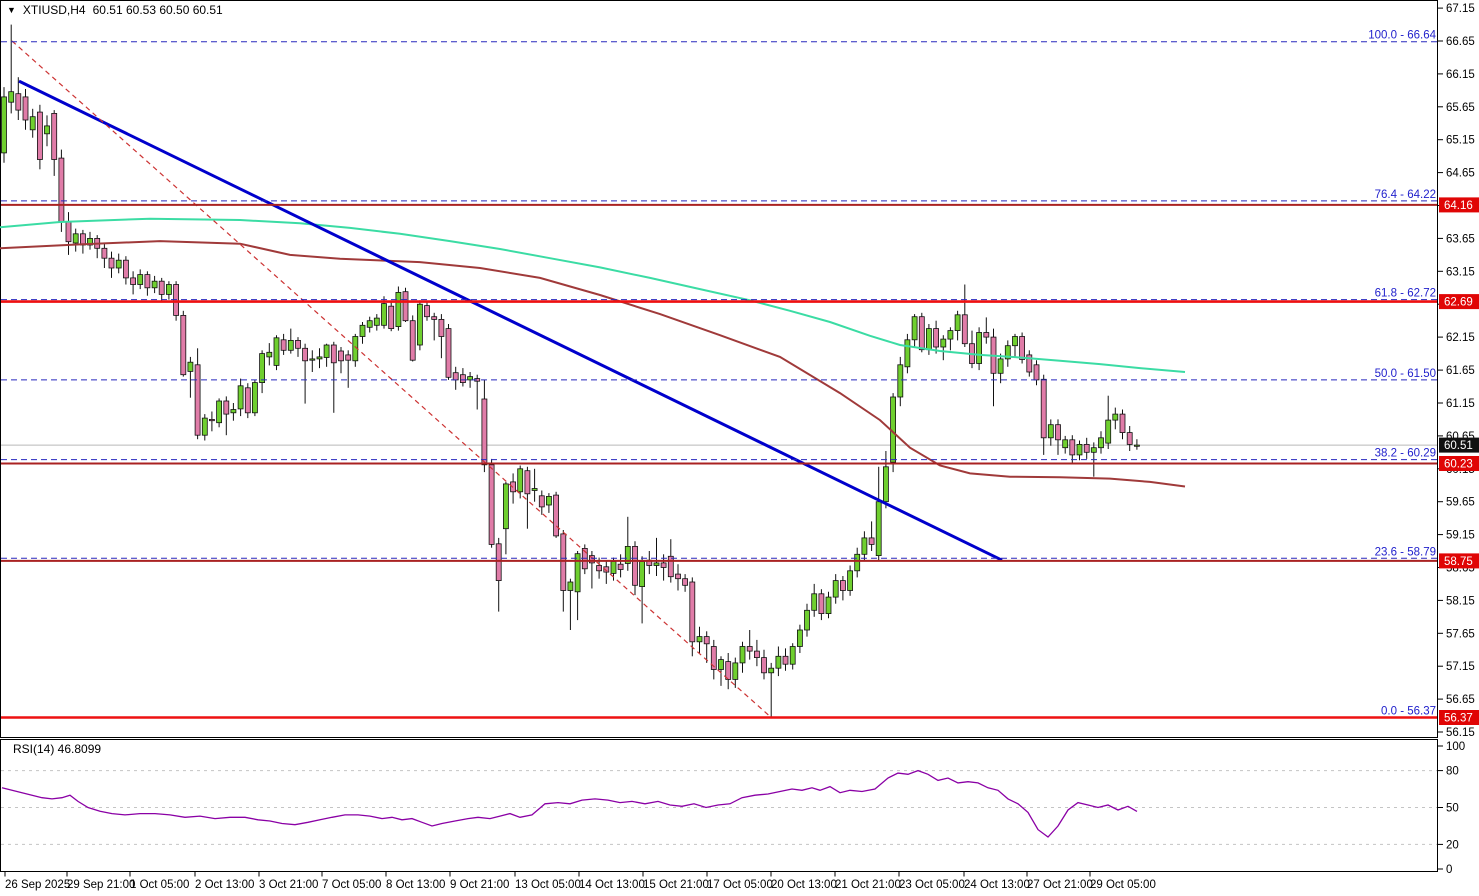 This screenshot has height=896, width=1479. What do you see at coordinates (288, 885) in the screenshot?
I see `time-axis-label: 3 Oct 21:00` at bounding box center [288, 885].